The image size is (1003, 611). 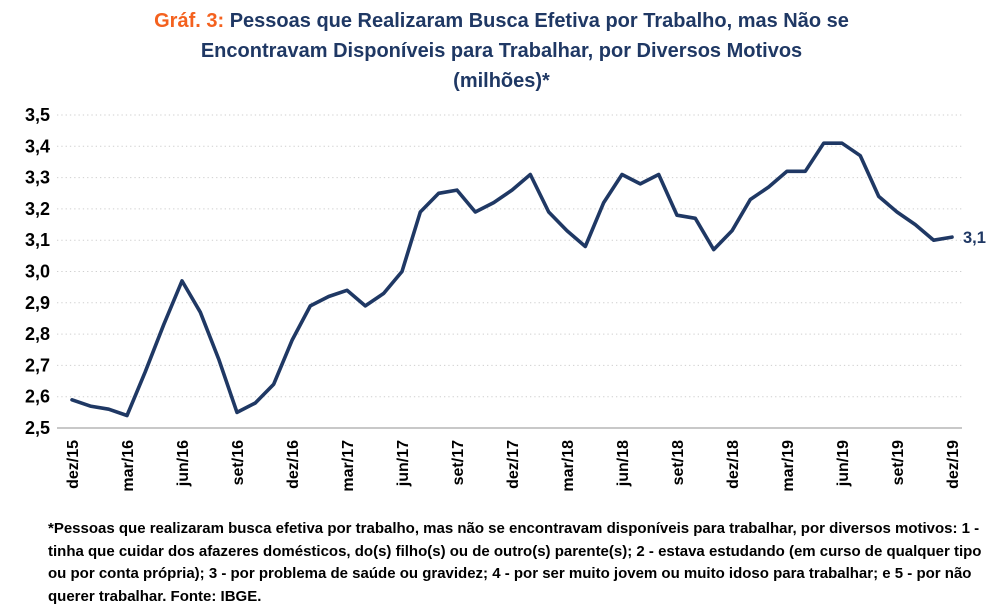 What do you see at coordinates (37, 397) in the screenshot?
I see `y-tick-label: 2,6` at bounding box center [37, 397].